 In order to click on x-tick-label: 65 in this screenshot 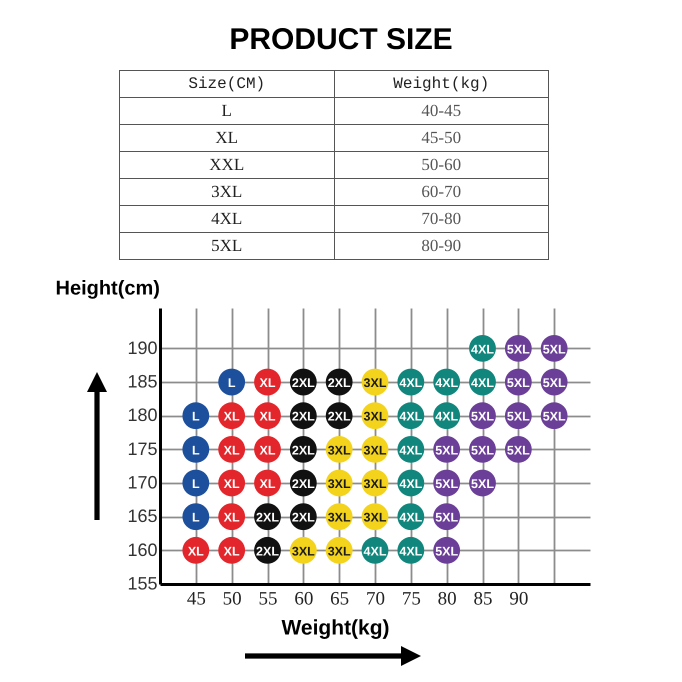, I will do `click(340, 599)`.